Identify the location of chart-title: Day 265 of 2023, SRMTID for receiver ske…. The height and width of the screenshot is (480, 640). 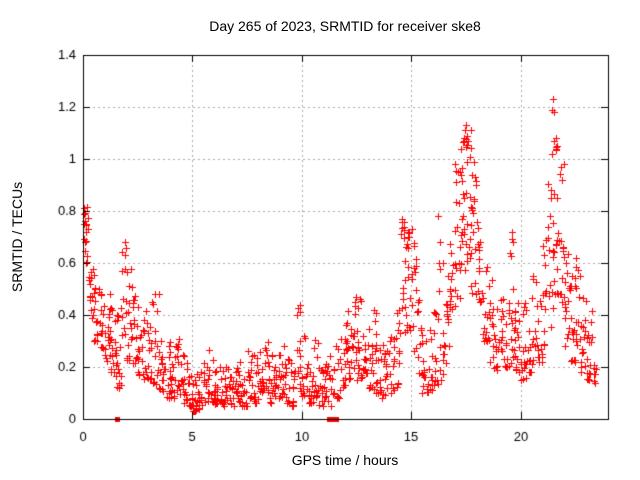
(345, 26).